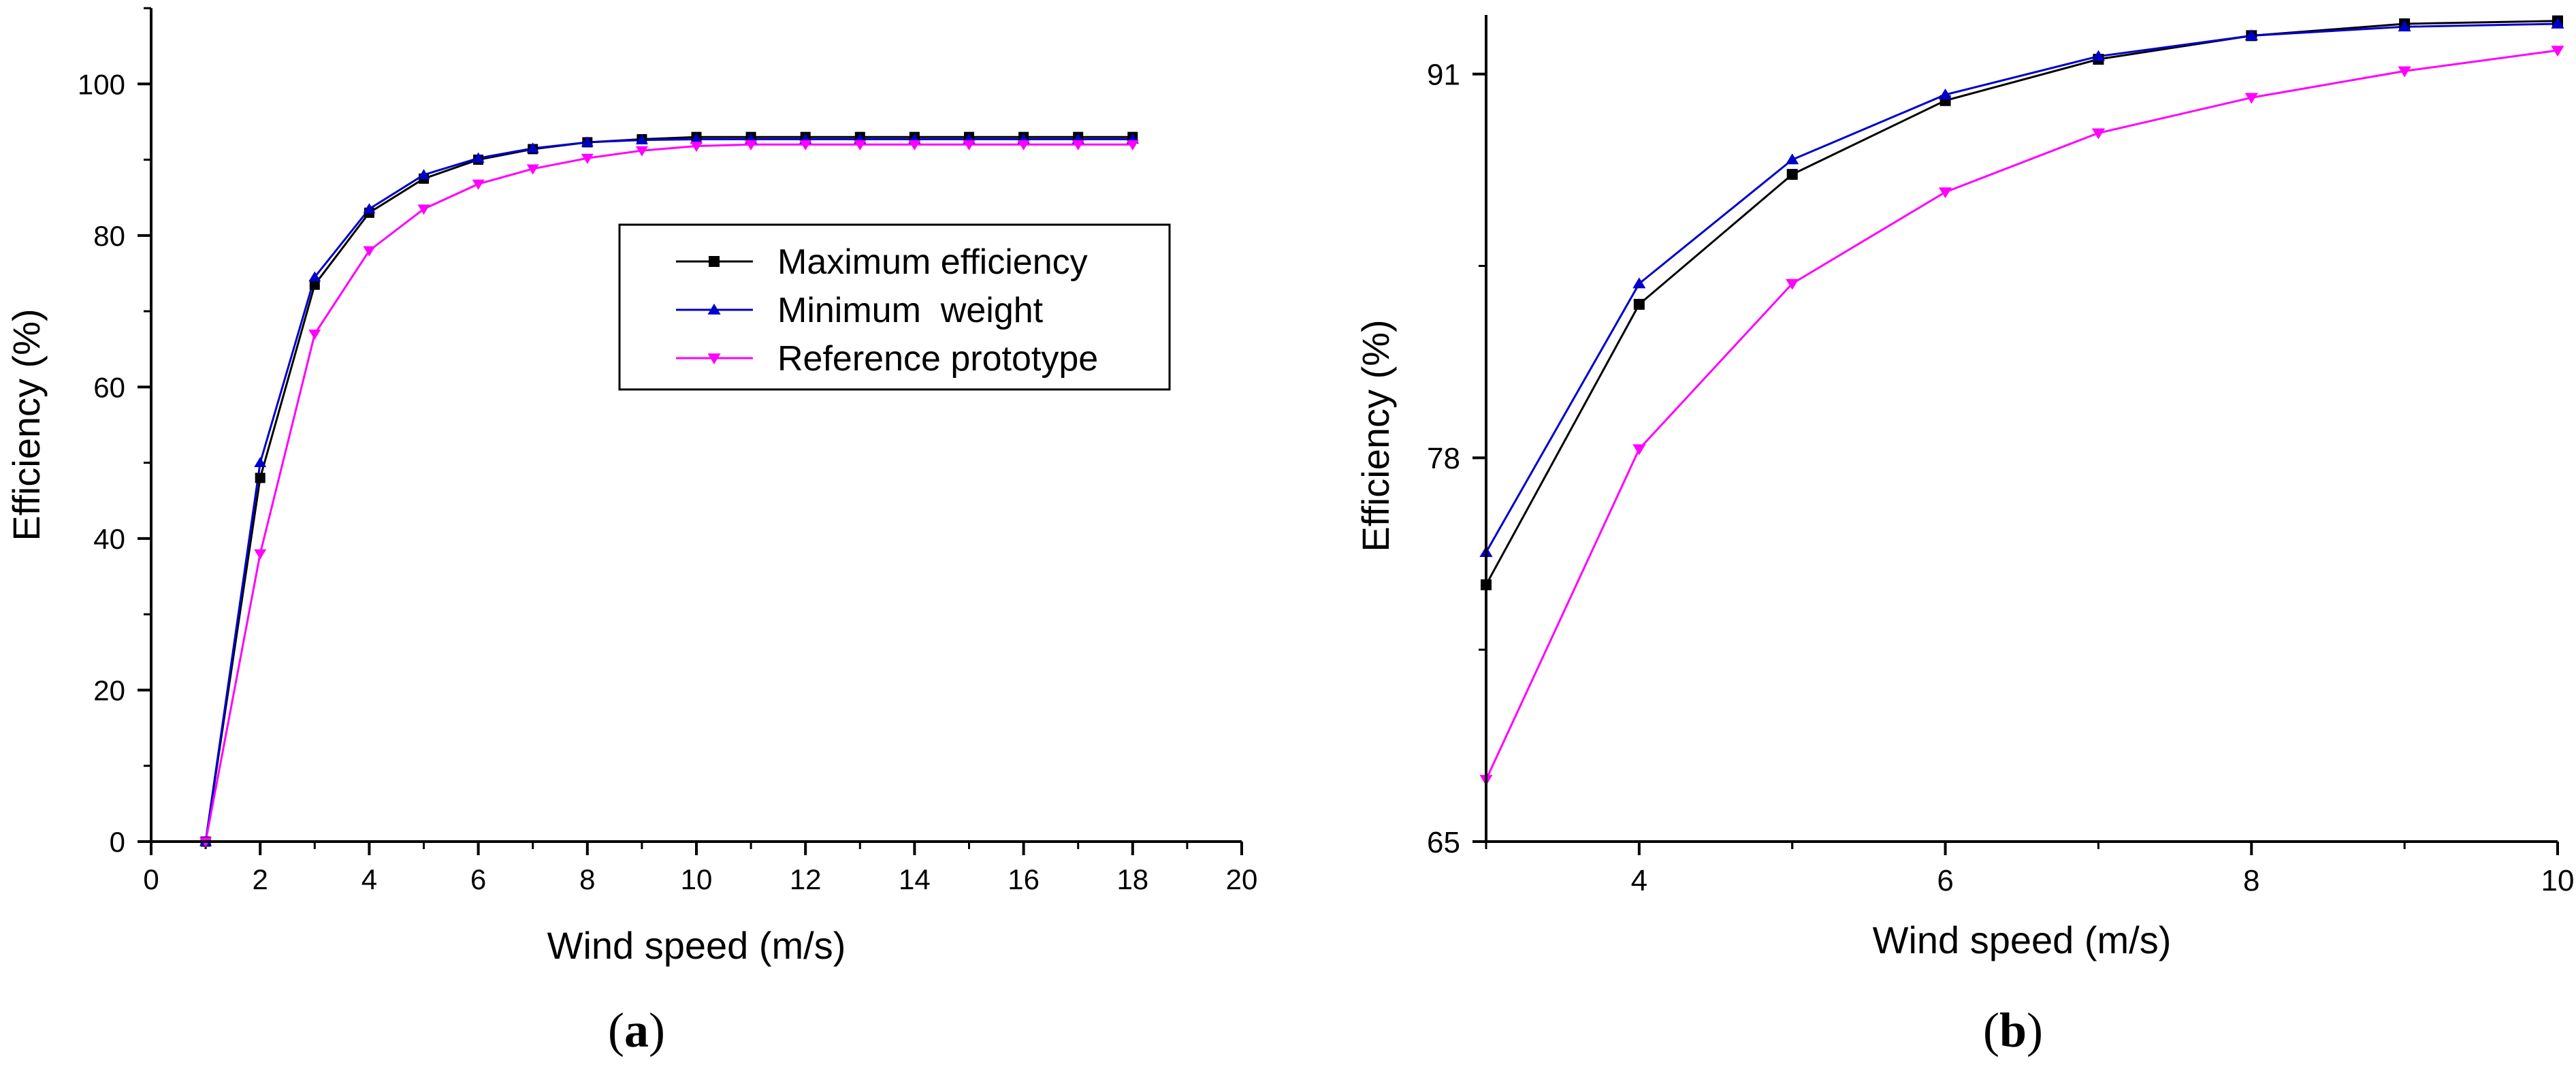  I want to click on panel-b-x-tick-label: 6, so click(1945, 880).